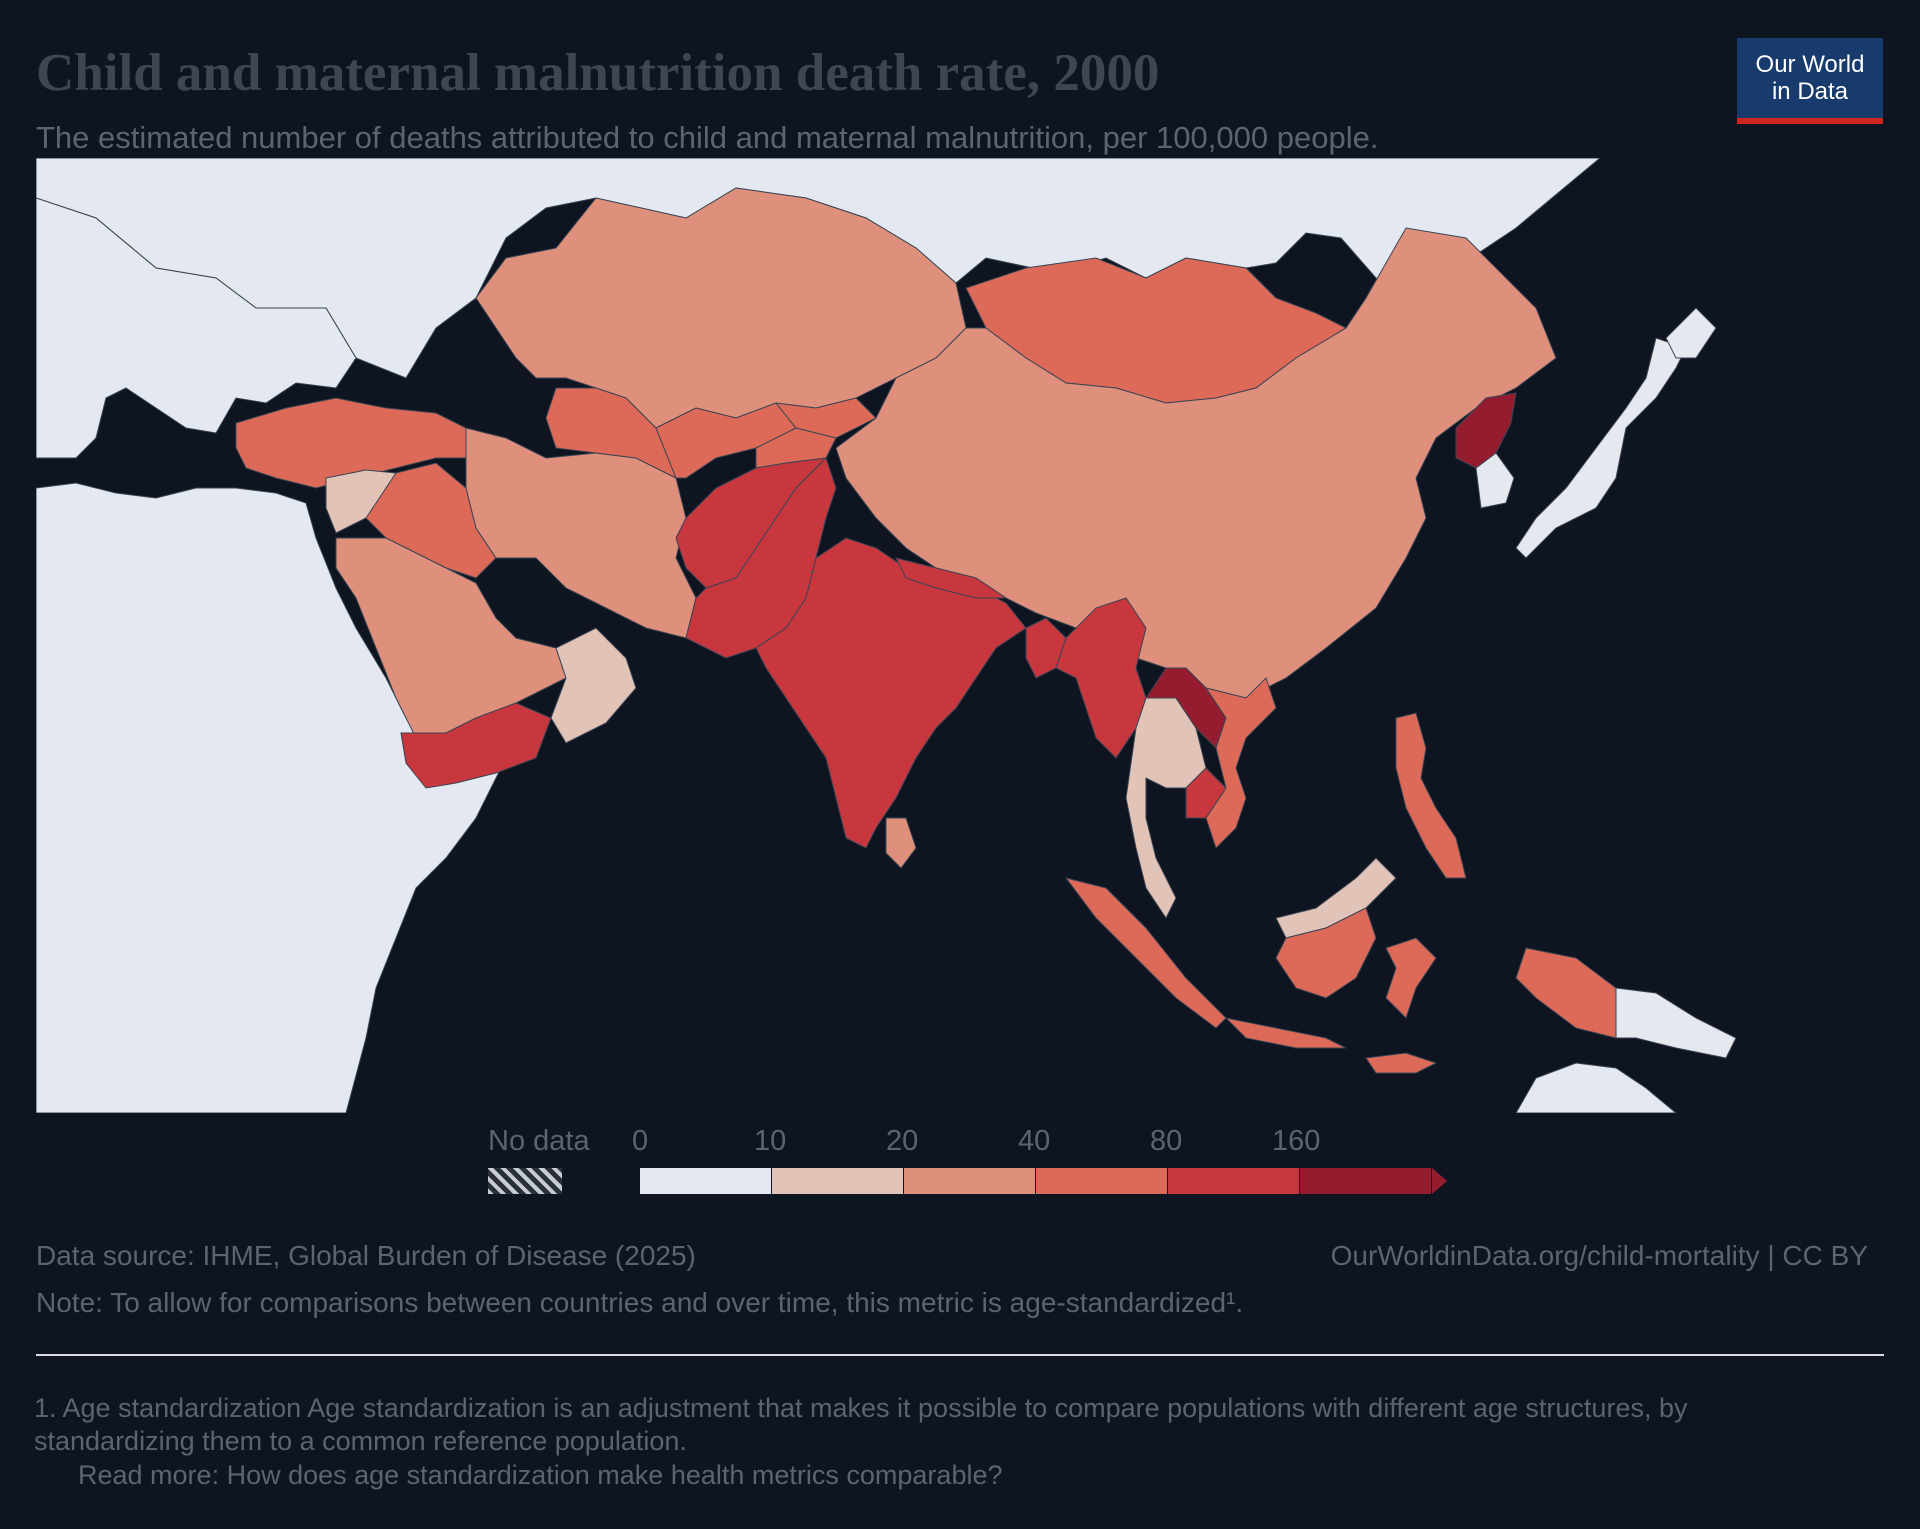  I want to click on region-indonesia-papua, so click(1566, 993).